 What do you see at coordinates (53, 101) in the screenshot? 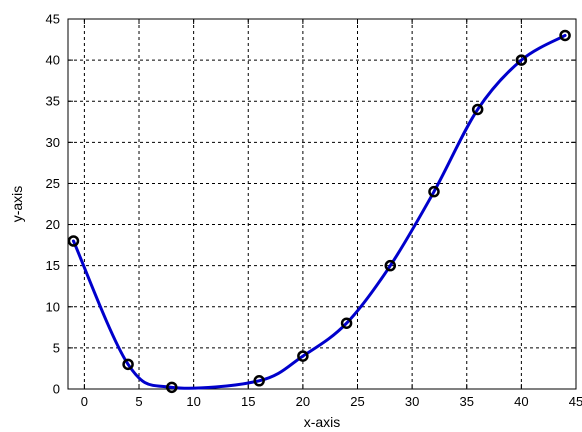
I see `y-tick-label: 35` at bounding box center [53, 101].